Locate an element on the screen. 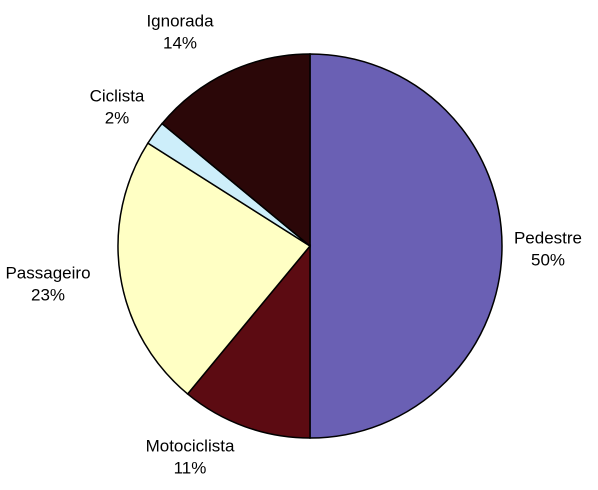  slice-value-label: 2% is located at coordinates (117, 117).